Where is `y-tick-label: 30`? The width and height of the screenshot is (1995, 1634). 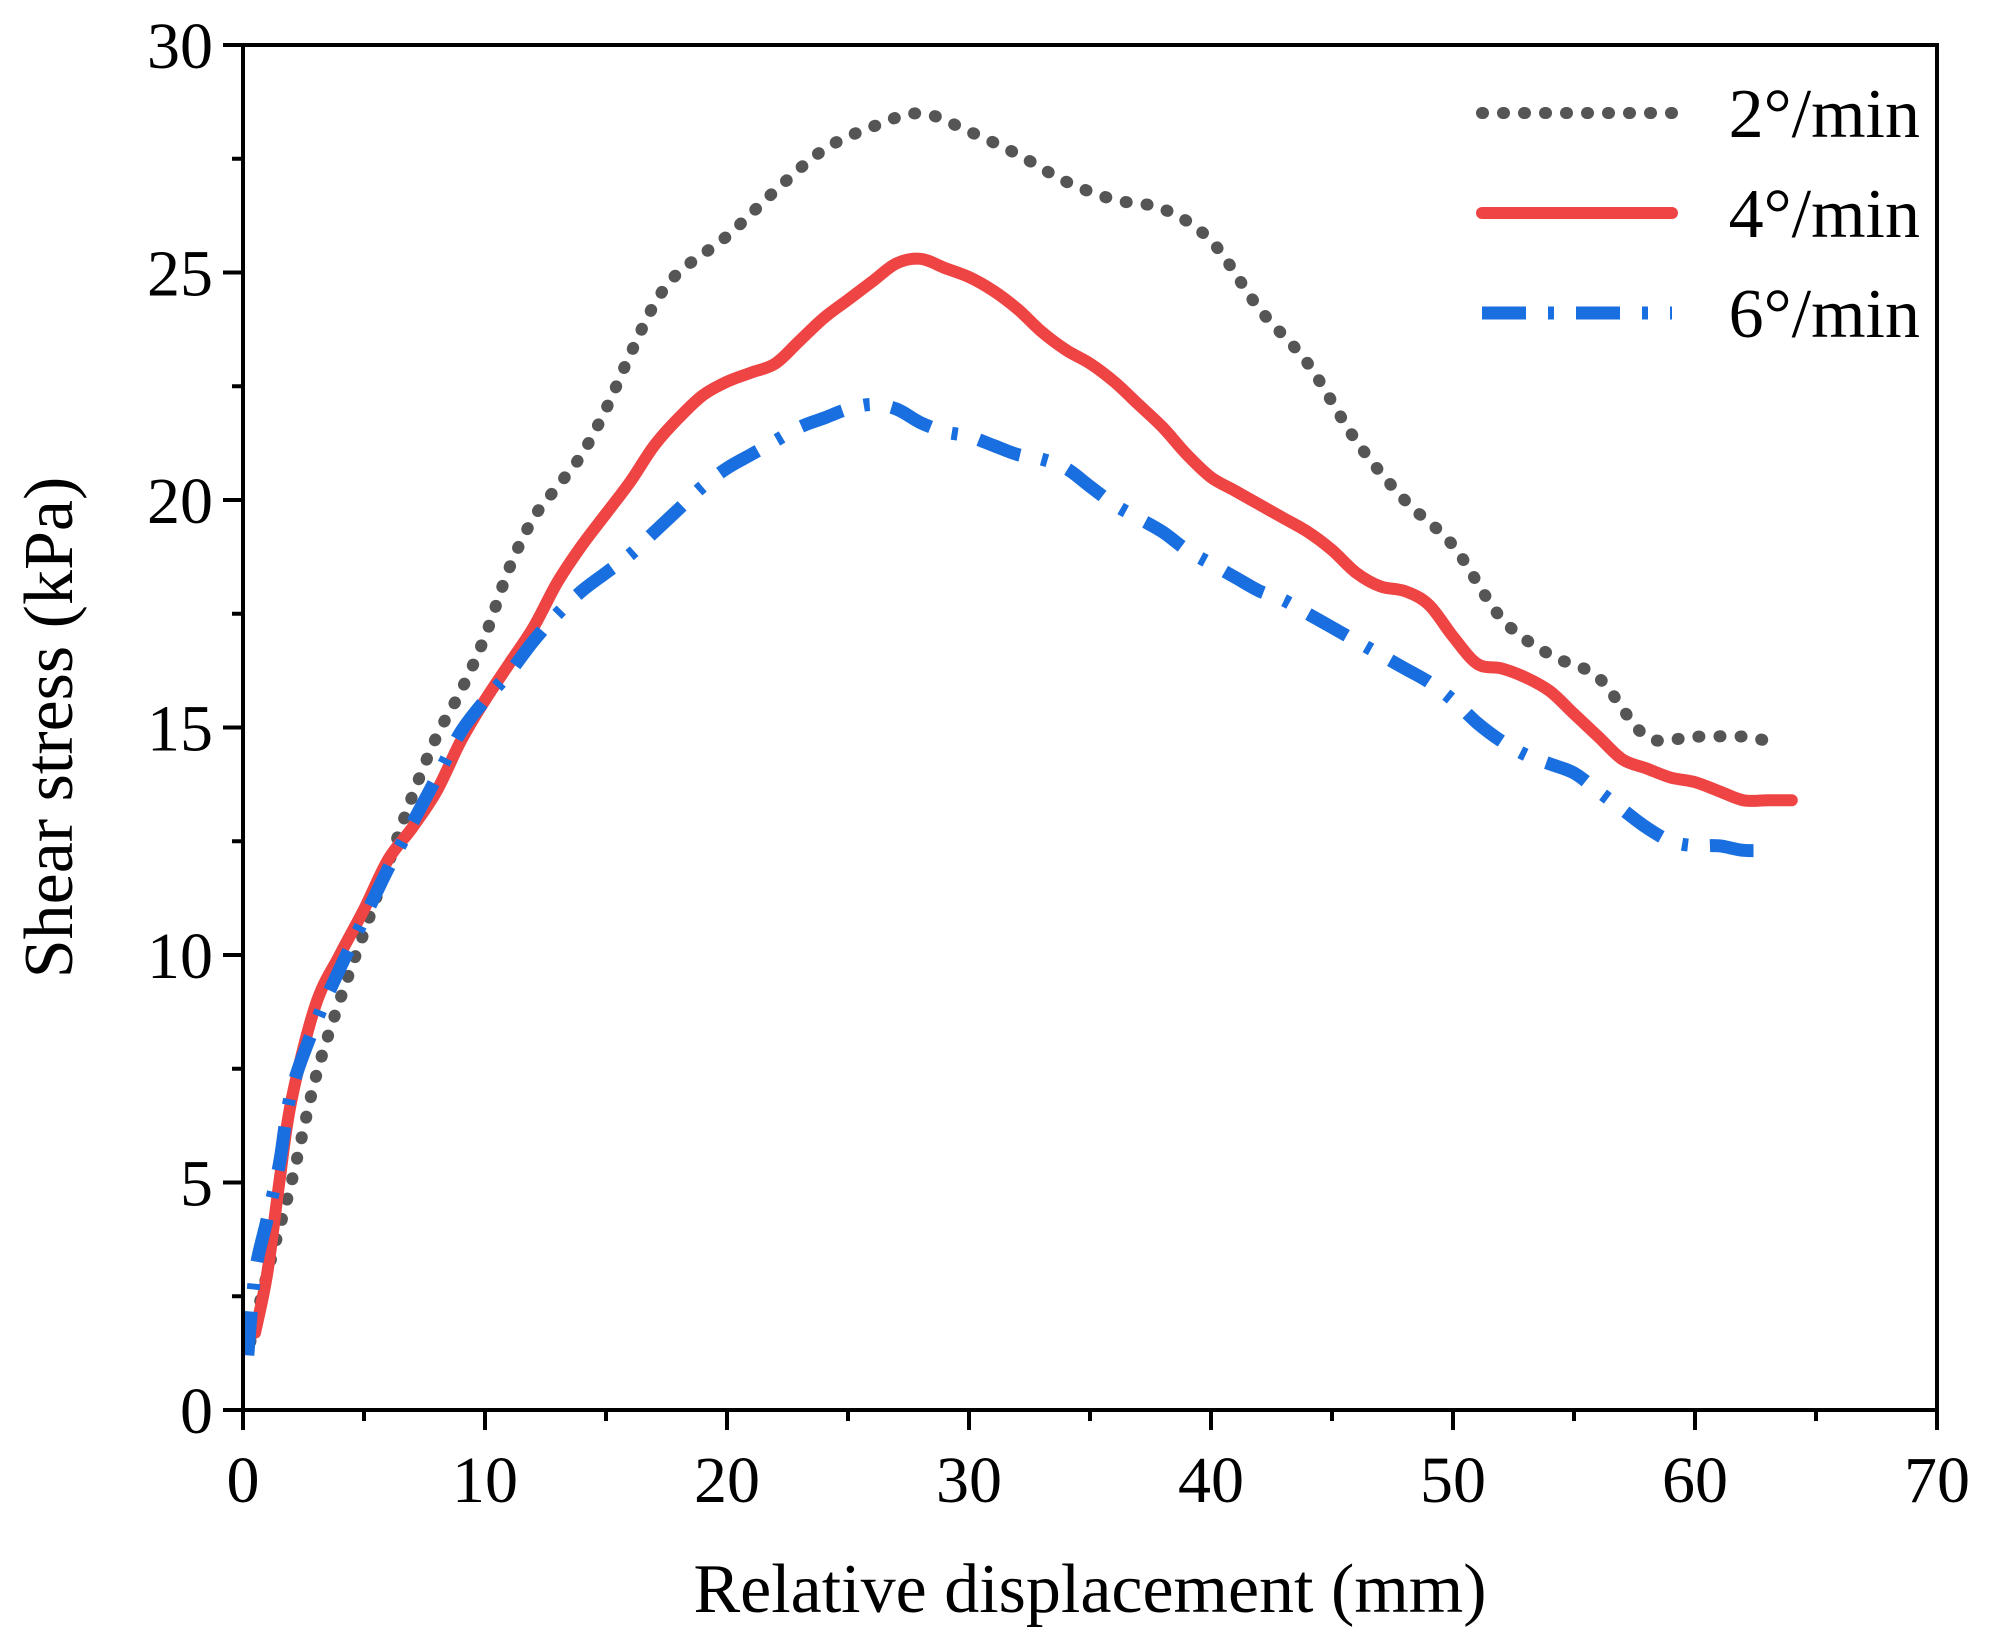
y-tick-label: 30 is located at coordinates (180, 46).